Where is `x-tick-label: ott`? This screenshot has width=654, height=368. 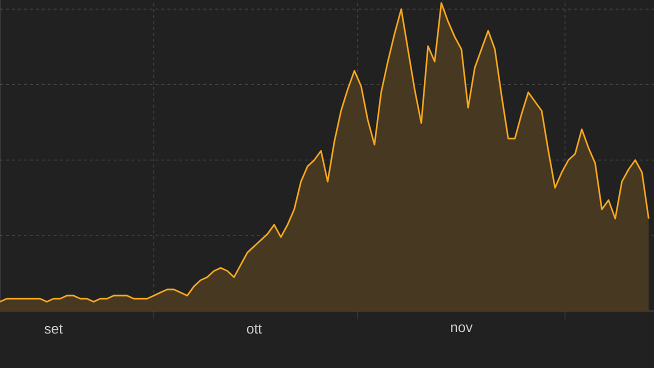
x-tick-label: ott is located at coordinates (254, 329).